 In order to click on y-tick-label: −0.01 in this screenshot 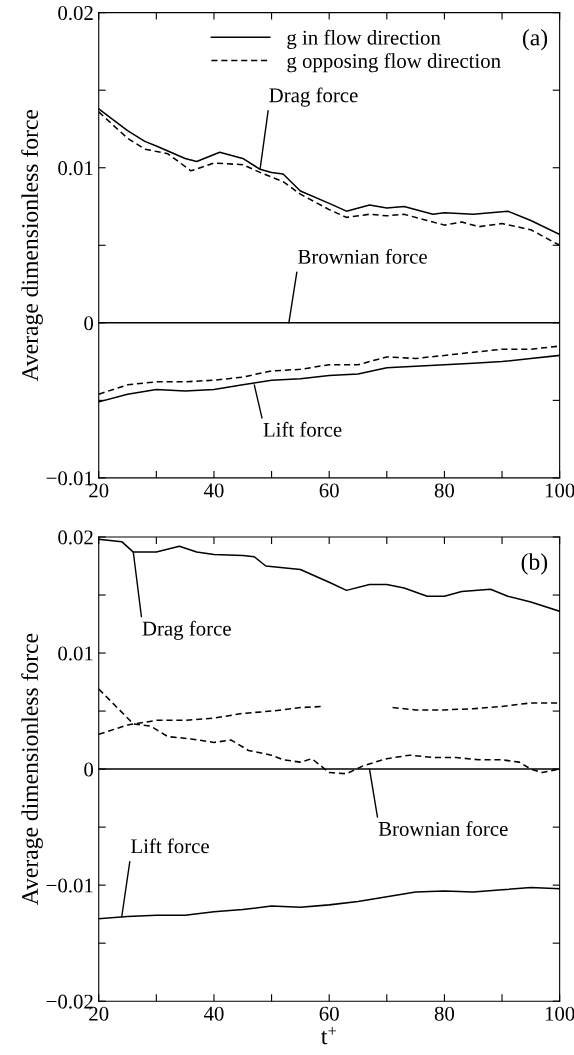, I will do `click(69, 885)`.